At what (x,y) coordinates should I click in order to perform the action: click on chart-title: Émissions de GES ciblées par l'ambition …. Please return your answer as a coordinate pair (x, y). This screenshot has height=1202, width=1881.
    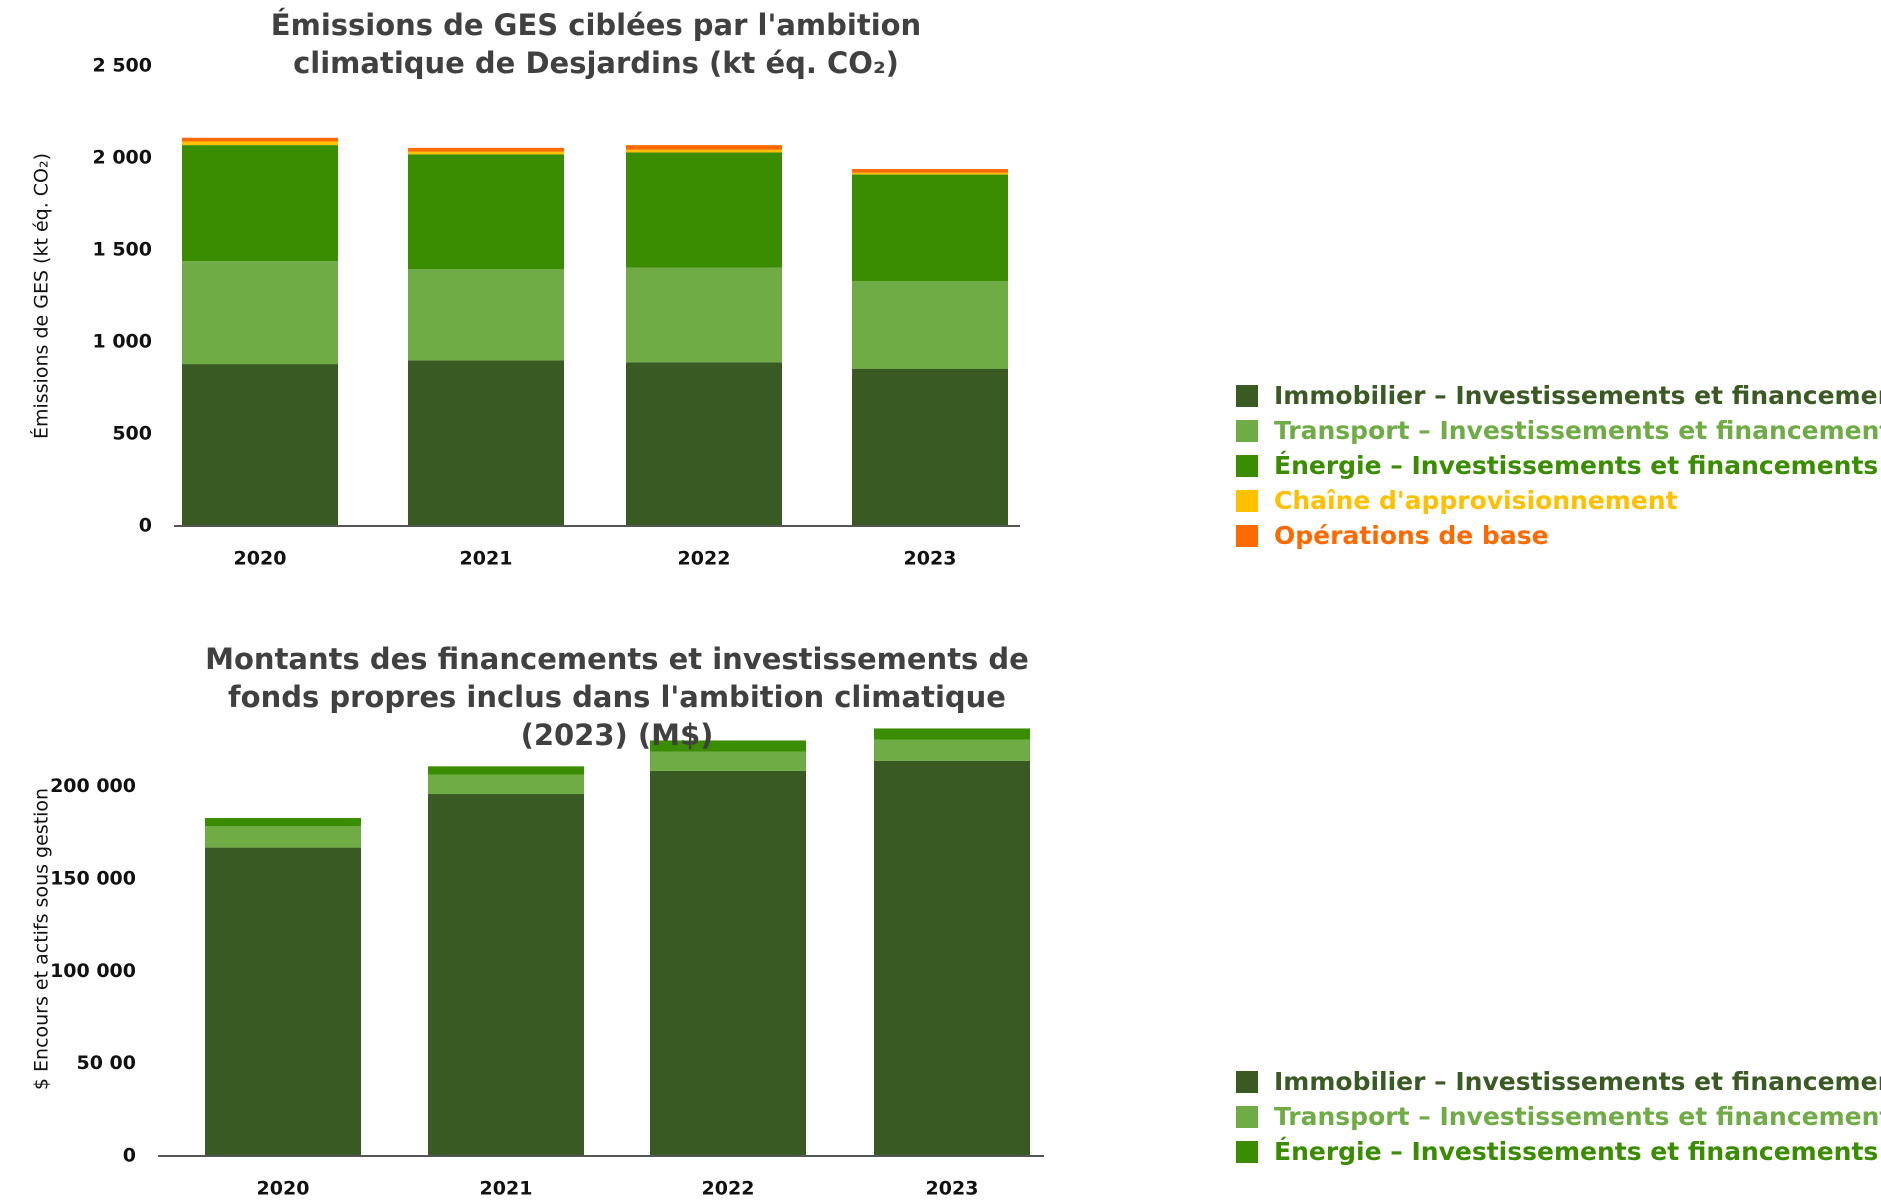
    Looking at the image, I should click on (596, 44).